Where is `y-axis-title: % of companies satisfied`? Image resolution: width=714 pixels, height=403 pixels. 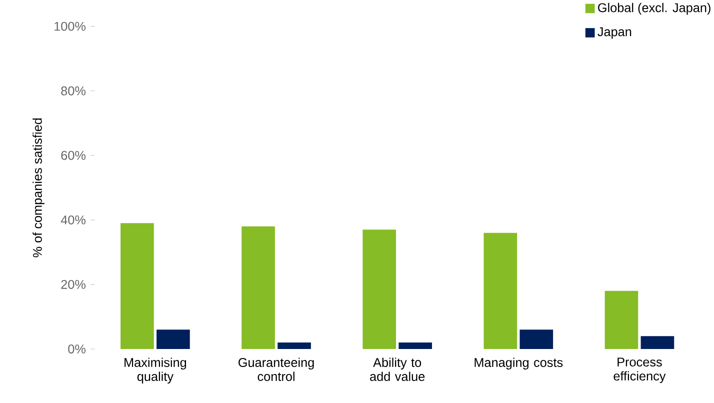
y-axis-title: % of companies satisfied is located at coordinates (38, 188).